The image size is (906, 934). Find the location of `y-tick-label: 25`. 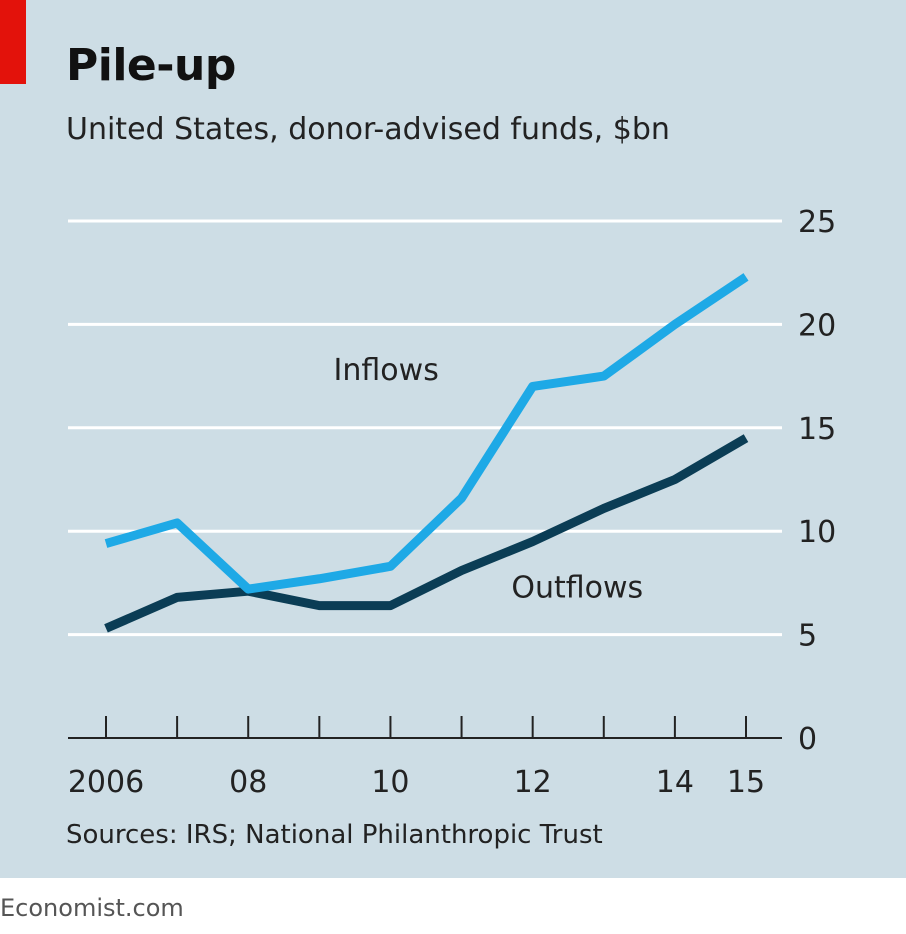

y-tick-label: 25 is located at coordinates (817, 222).